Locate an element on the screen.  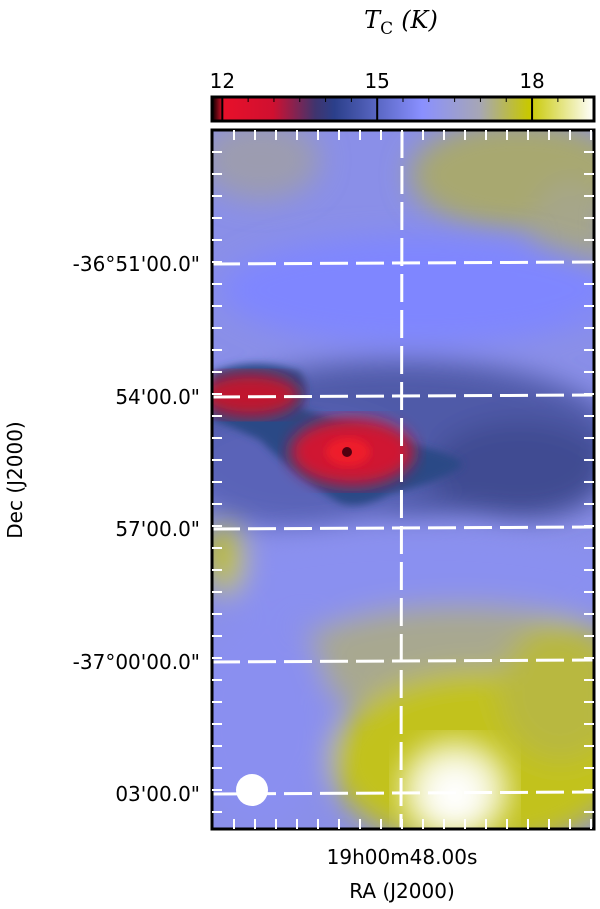
beam-marker is located at coordinates (252, 790).